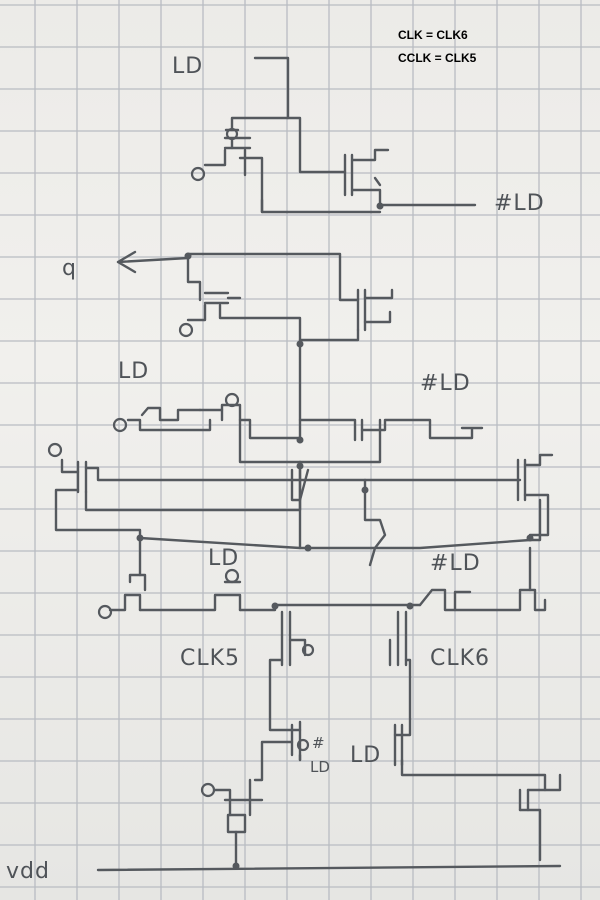  Describe the element at coordinates (318, 743) in the screenshot. I see `label-not-ld-low: #` at that location.